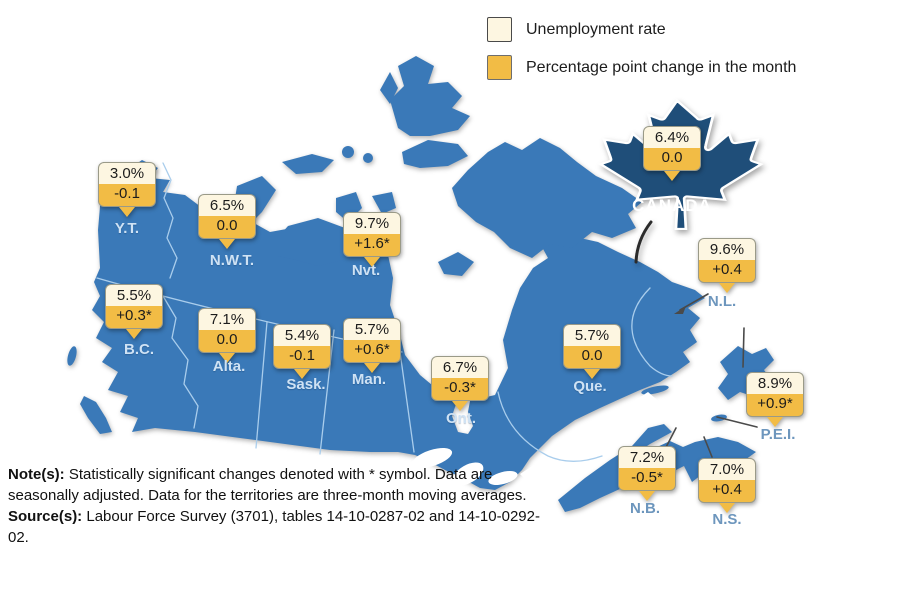 Image resolution: width=900 pixels, height=600 pixels. I want to click on legend-label: Percentage point change in the month, so click(661, 67).